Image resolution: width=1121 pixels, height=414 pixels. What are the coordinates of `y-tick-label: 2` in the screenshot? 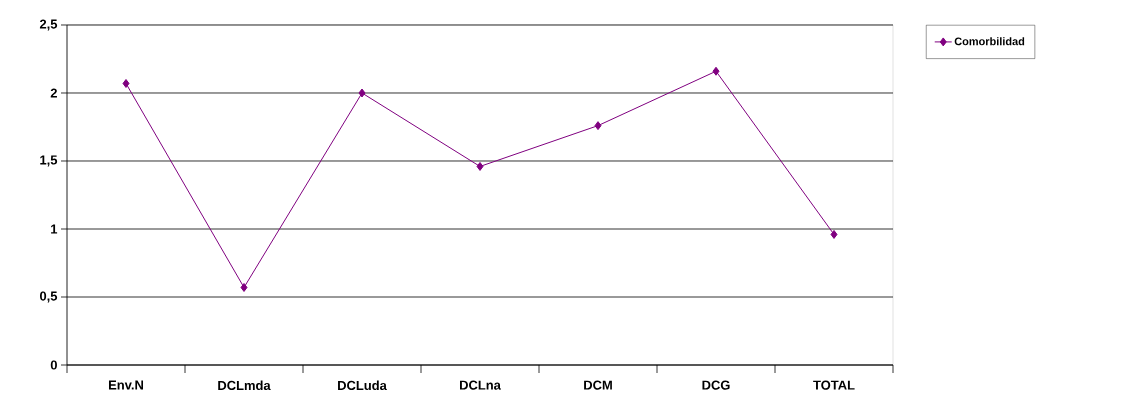 It's located at (53, 93).